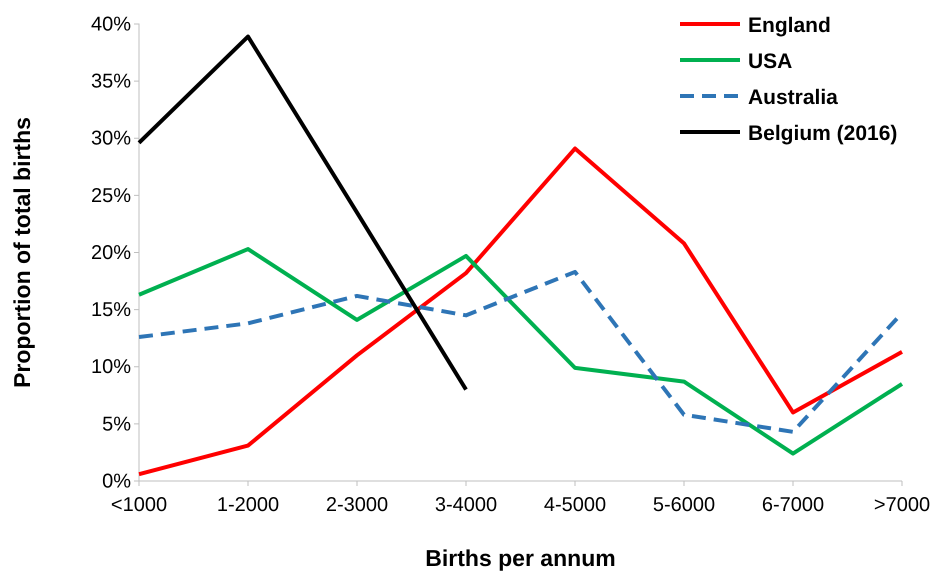 The width and height of the screenshot is (941, 572). Describe the element at coordinates (466, 505) in the screenshot. I see `x-tick-label: 3-4000` at that location.